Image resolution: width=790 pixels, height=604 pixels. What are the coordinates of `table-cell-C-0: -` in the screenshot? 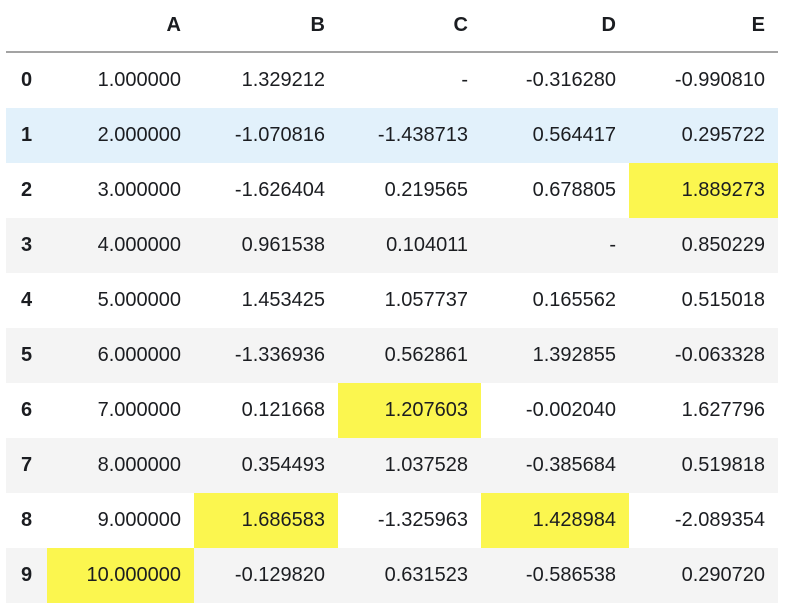 It's located at (464, 80).